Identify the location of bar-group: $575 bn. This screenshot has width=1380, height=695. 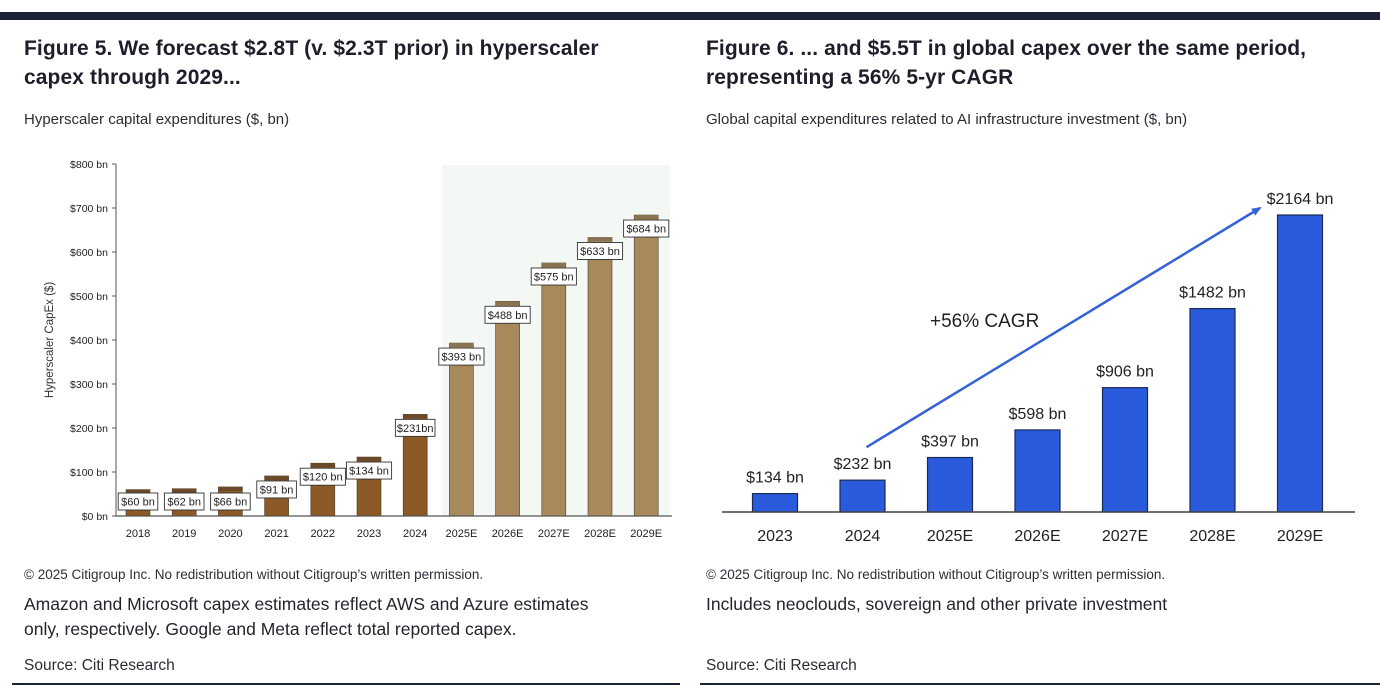
(553, 389).